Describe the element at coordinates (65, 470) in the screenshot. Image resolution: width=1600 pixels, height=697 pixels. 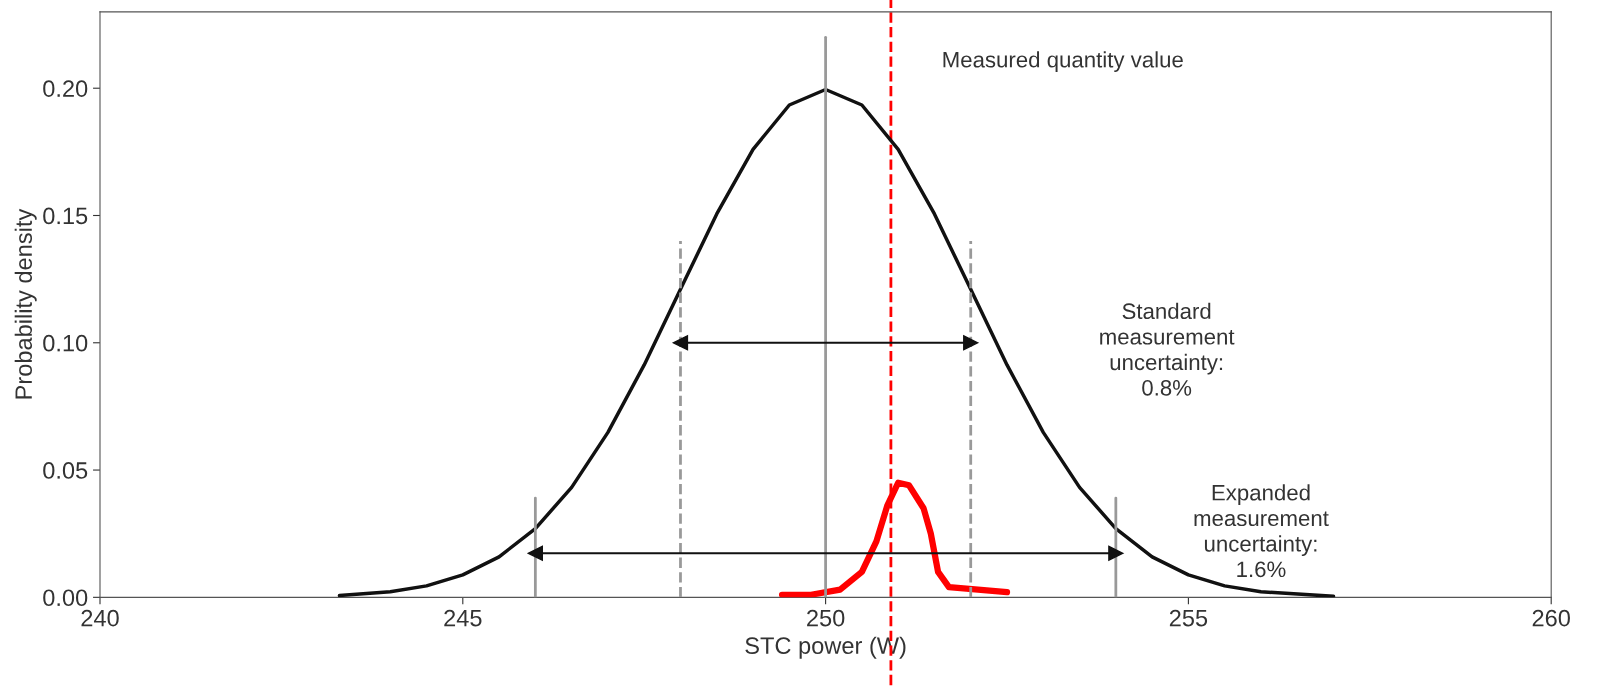
I see `y-tick-label: 0.05` at that location.